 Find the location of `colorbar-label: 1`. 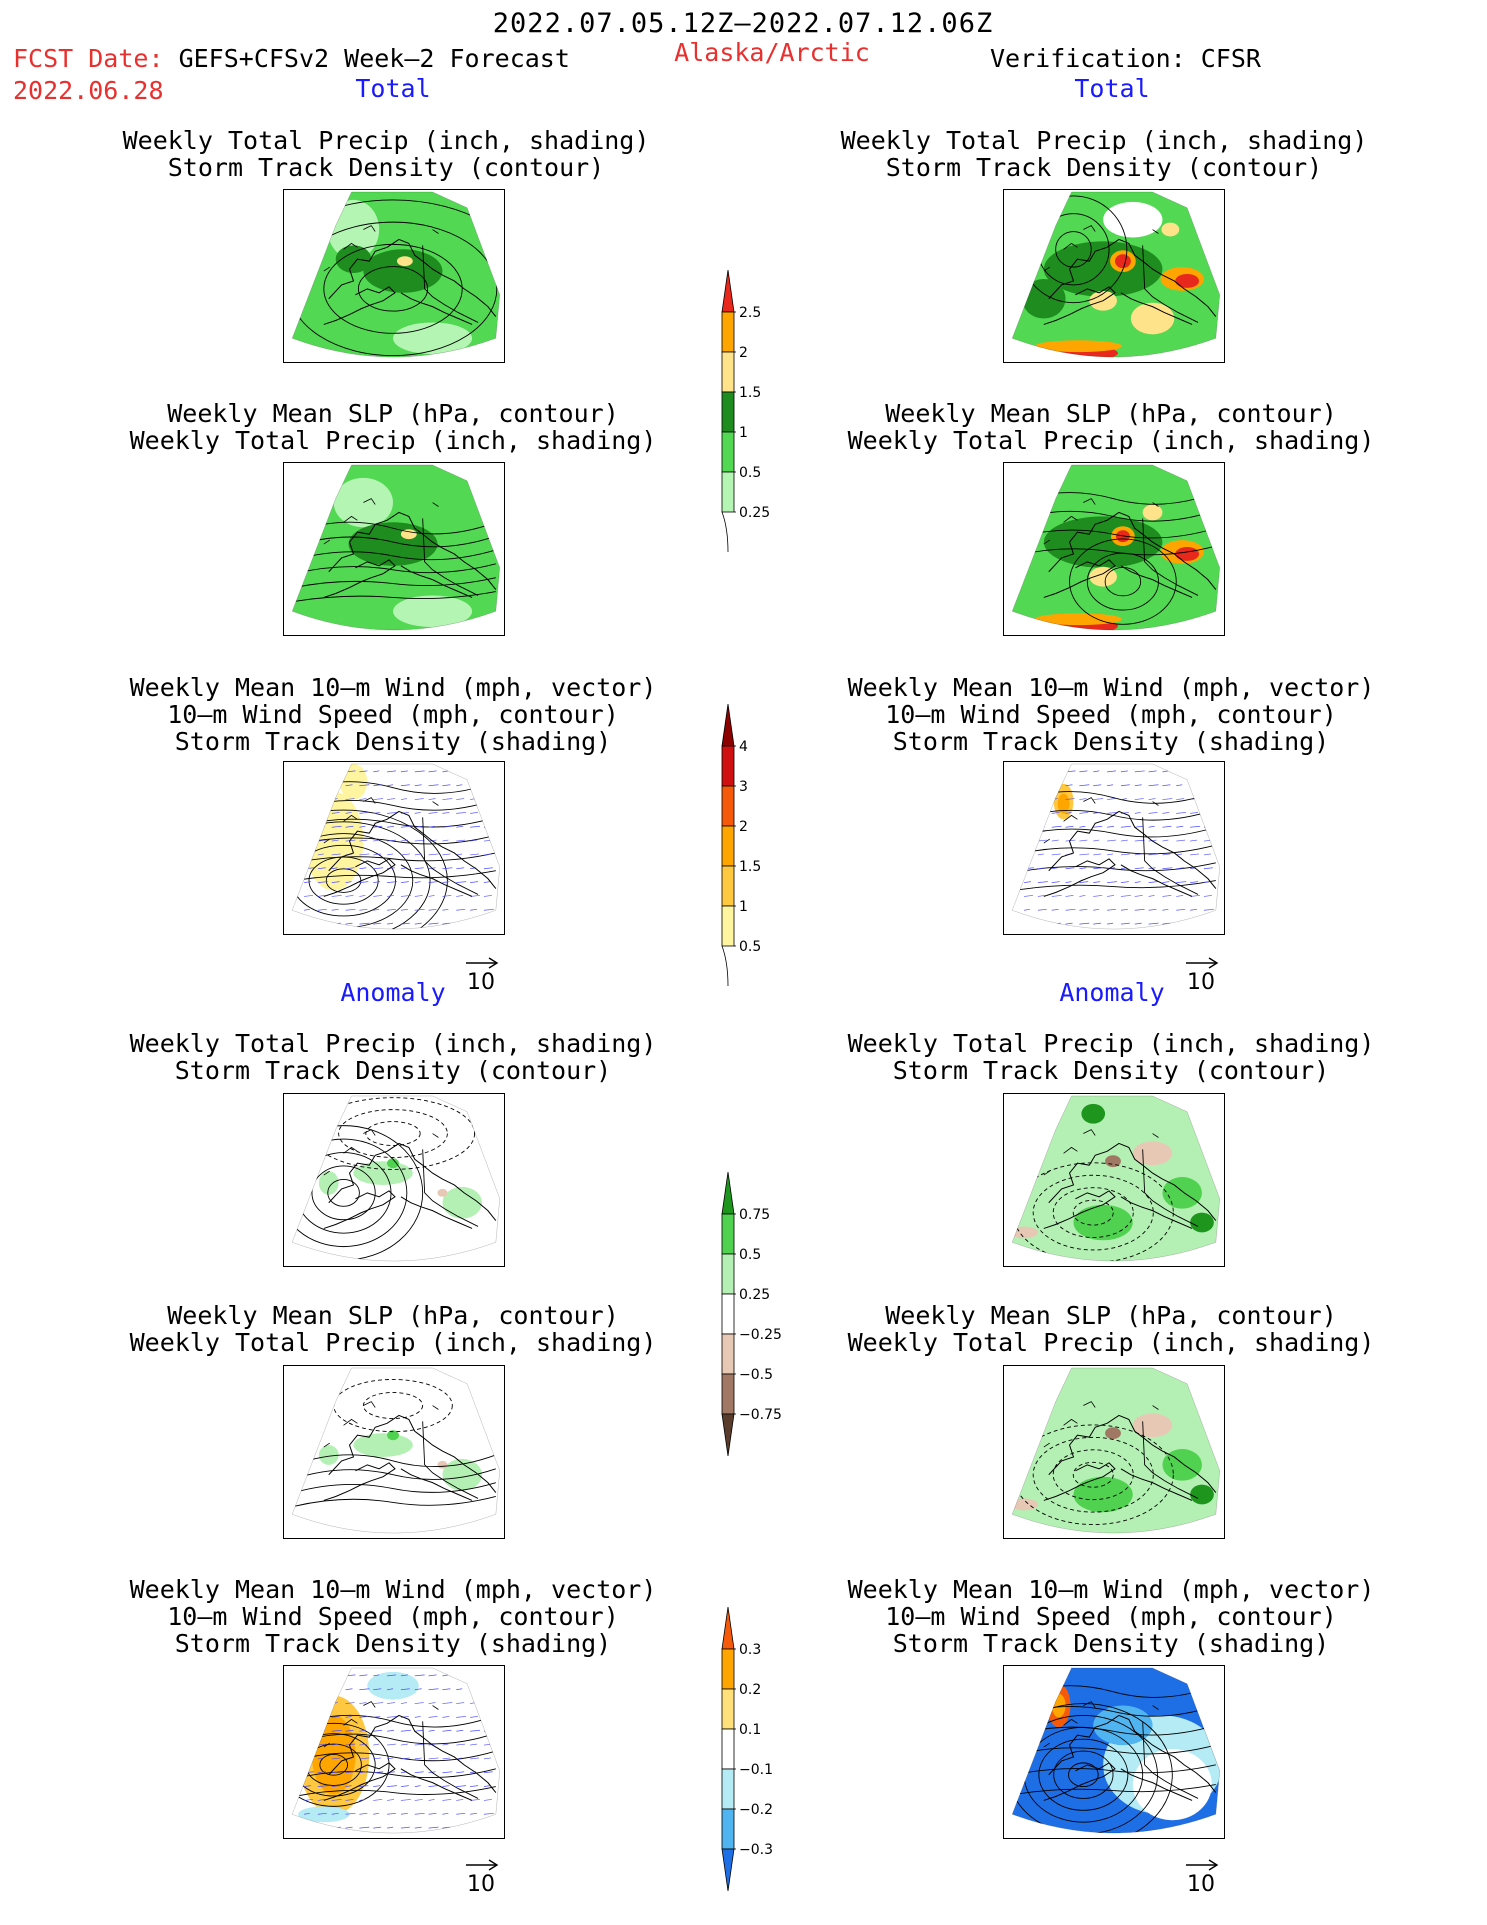

colorbar-label: 1 is located at coordinates (743, 433).